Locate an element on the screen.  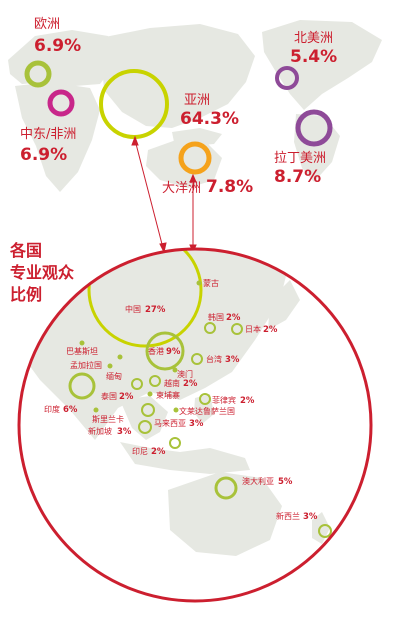
region-name-oceania: 大洋洲 is located at coordinates (181, 188).